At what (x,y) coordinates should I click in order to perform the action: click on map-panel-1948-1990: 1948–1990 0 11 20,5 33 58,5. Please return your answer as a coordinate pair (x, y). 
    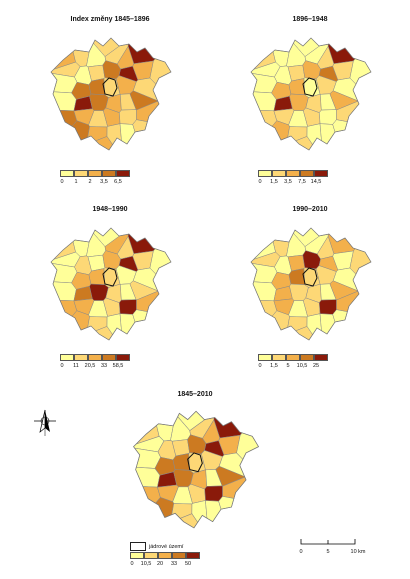
    Looking at the image, I should click on (110, 292).